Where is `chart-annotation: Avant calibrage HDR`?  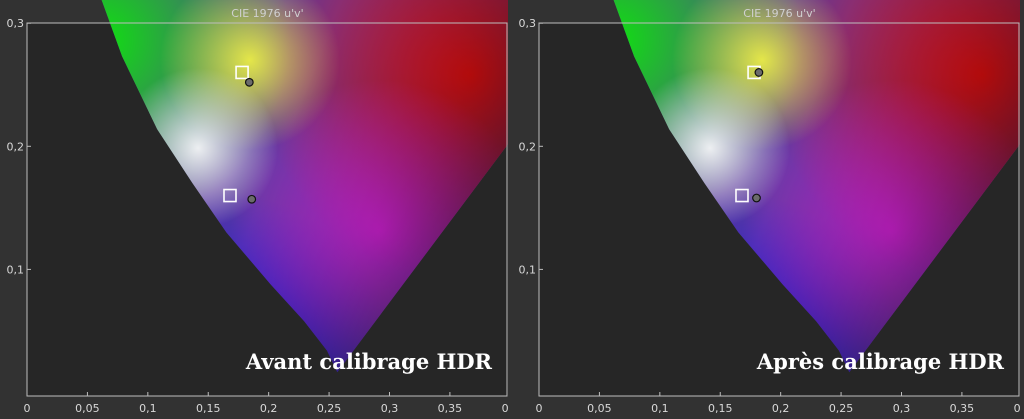
chart-annotation: Avant calibrage HDR is located at coordinates (369, 361).